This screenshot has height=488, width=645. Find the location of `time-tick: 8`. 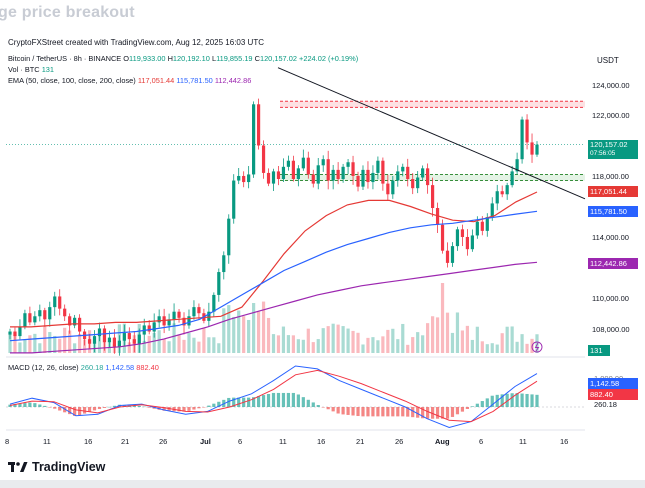

time-tick: 8 is located at coordinates (7, 441).